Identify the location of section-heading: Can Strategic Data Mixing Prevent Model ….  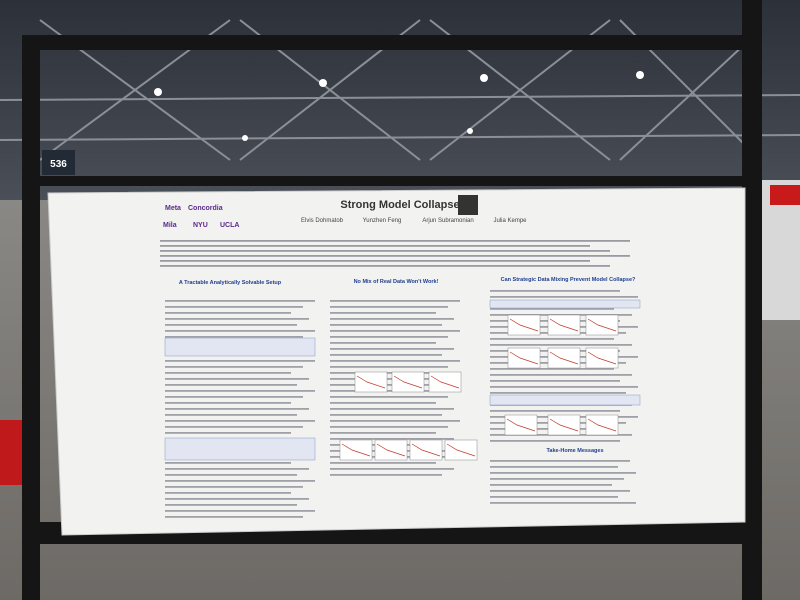
(568, 280).